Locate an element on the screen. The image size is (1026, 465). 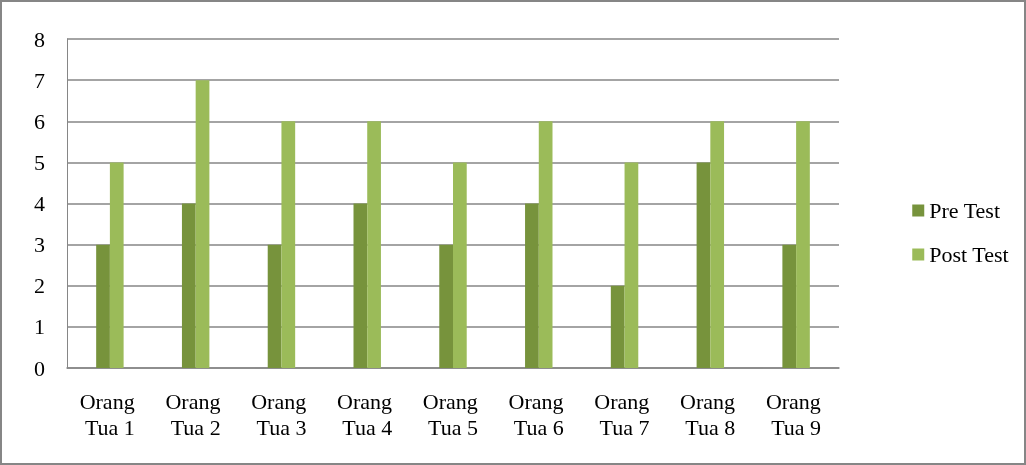
legend-label: Pre Test is located at coordinates (965, 210).